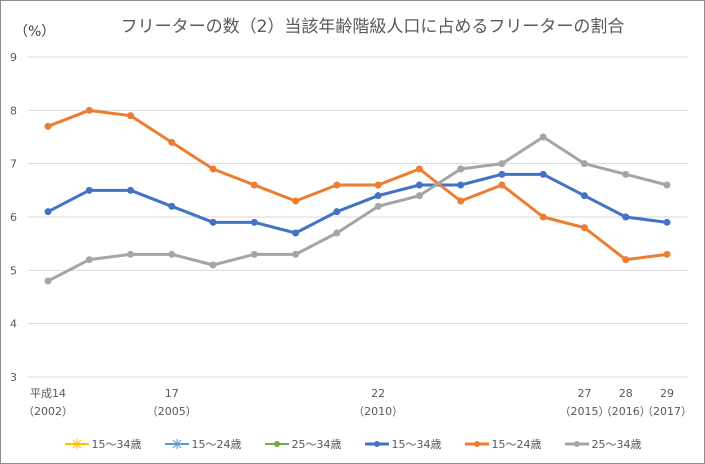  I want to click on x-tick-year-label: （2015）, so click(584, 411).